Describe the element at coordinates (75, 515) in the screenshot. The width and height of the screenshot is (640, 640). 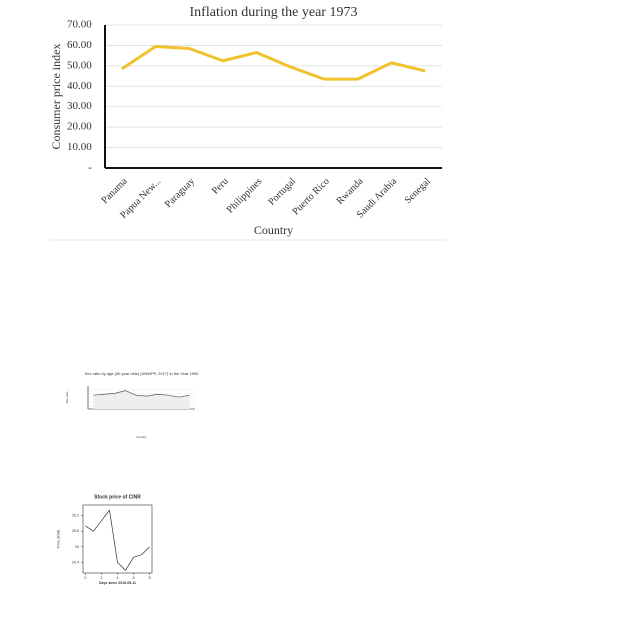
I see `y-tick-label: 26.2` at that location.